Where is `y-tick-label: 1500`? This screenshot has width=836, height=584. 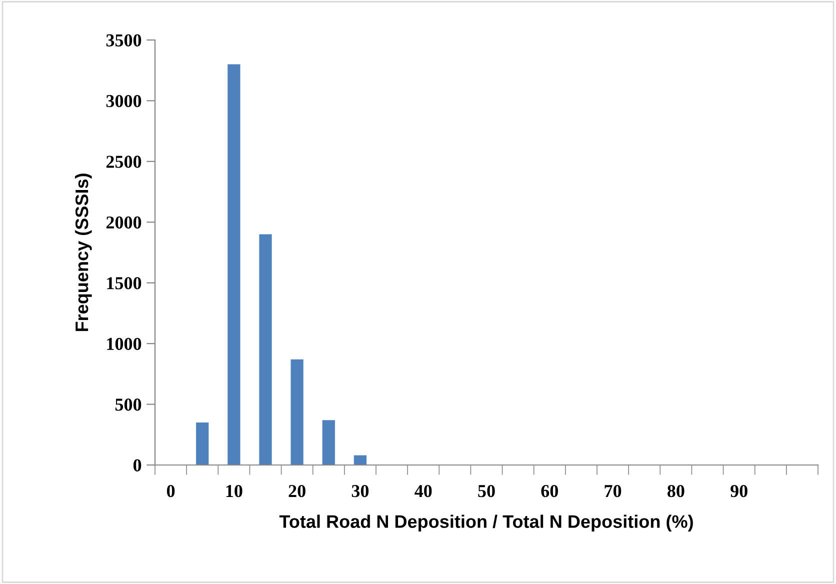 y-tick-label: 1500 is located at coordinates (124, 283).